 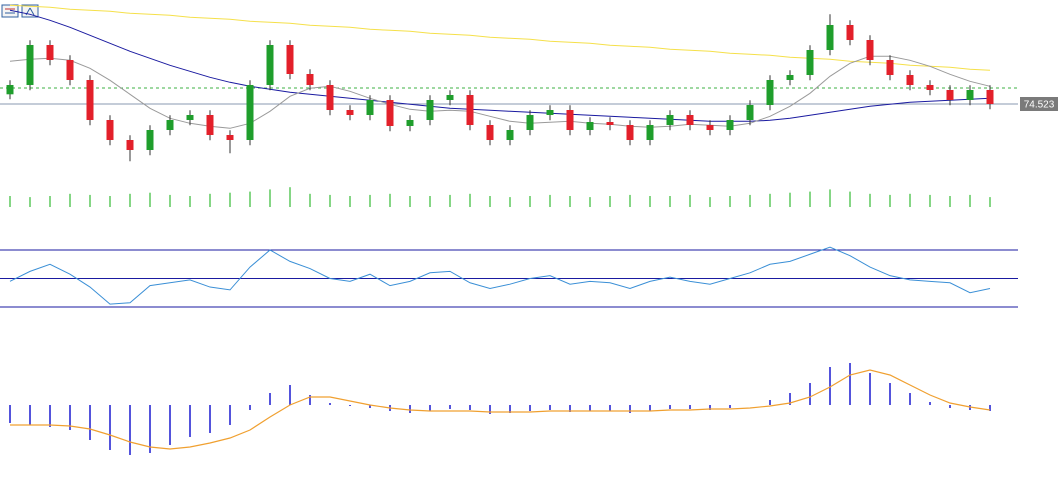 What do you see at coordinates (10, 11) in the screenshot?
I see `icon` at bounding box center [10, 11].